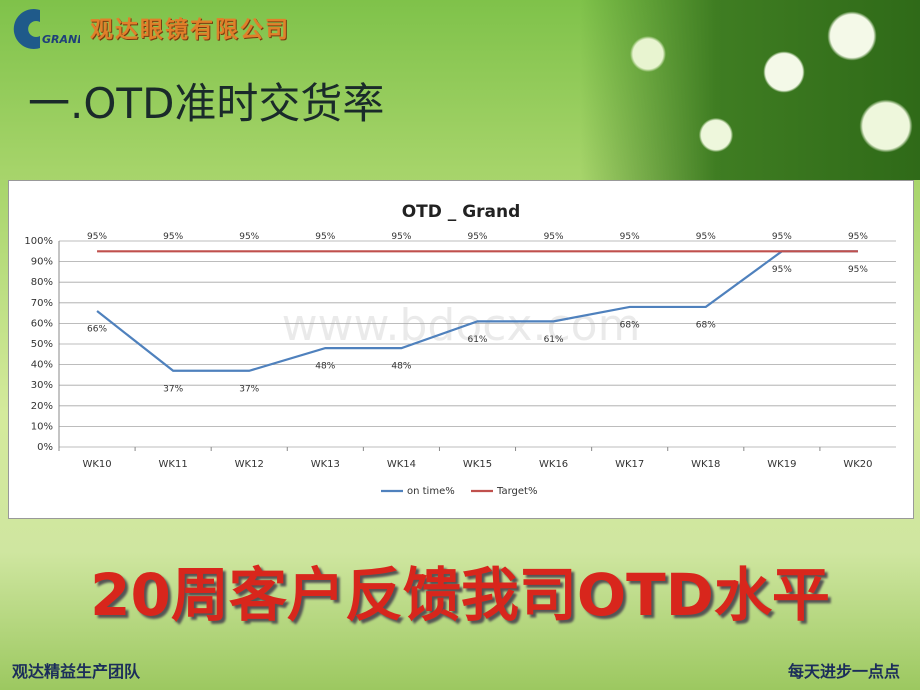 This screenshot has height=690, width=920. Describe the element at coordinates (42, 385) in the screenshot. I see `y-tick-label: 30%` at that location.